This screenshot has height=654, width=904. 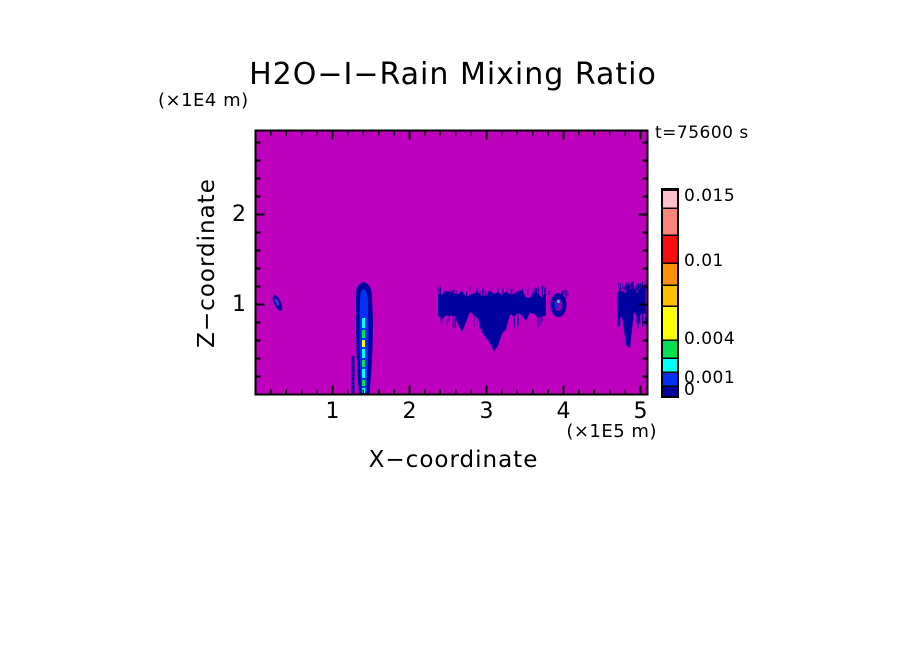 I want to click on colorbar-label: 0.001, so click(x=710, y=378).